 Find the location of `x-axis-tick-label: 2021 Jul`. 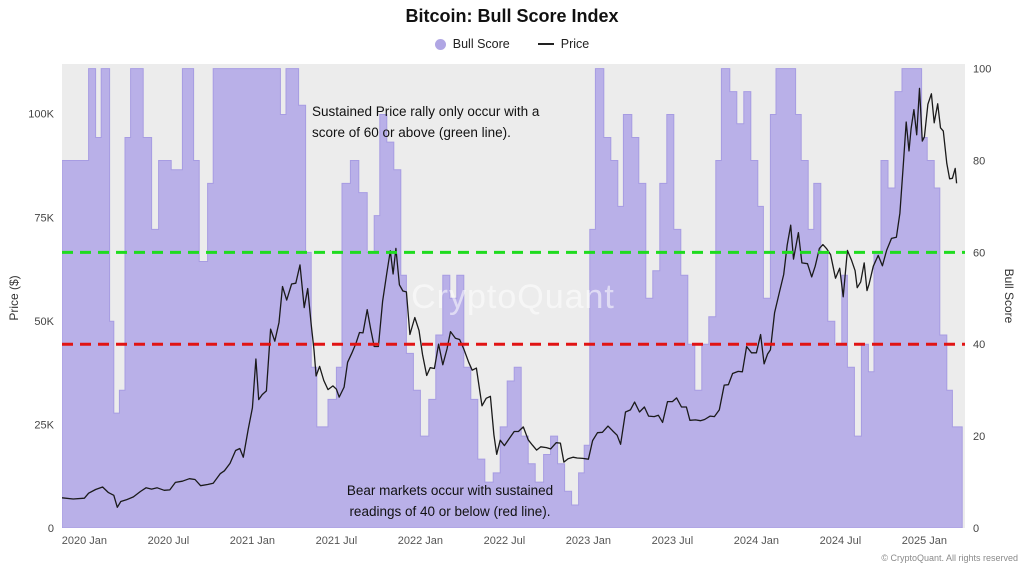

x-axis-tick-label: 2021 Jul is located at coordinates (337, 541).